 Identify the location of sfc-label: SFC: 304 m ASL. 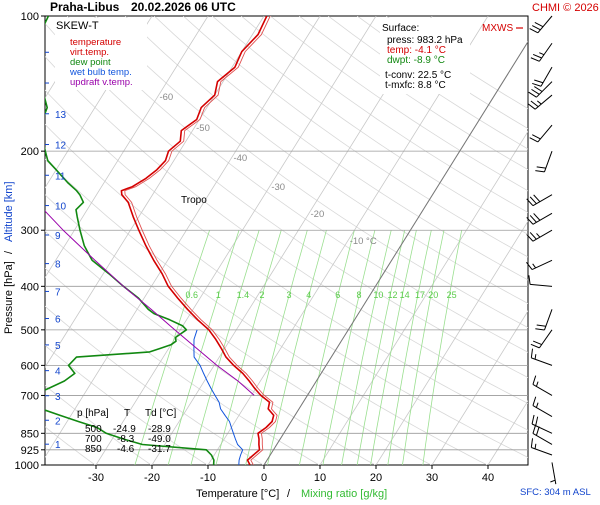
(555, 492).